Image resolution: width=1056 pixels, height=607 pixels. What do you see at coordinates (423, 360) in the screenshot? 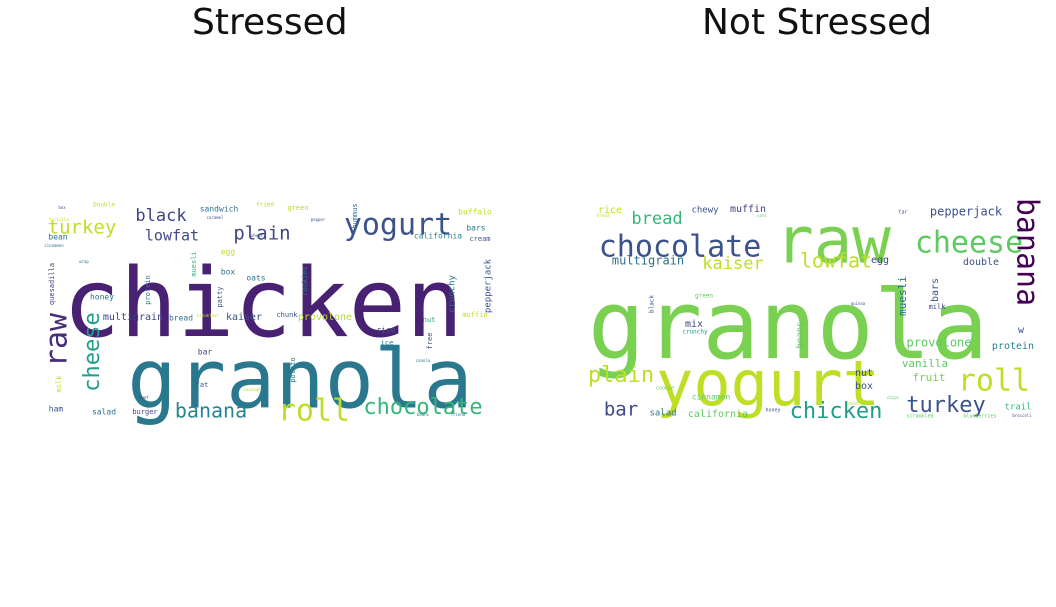
I see `stressed-word-canola: canola` at bounding box center [423, 360].